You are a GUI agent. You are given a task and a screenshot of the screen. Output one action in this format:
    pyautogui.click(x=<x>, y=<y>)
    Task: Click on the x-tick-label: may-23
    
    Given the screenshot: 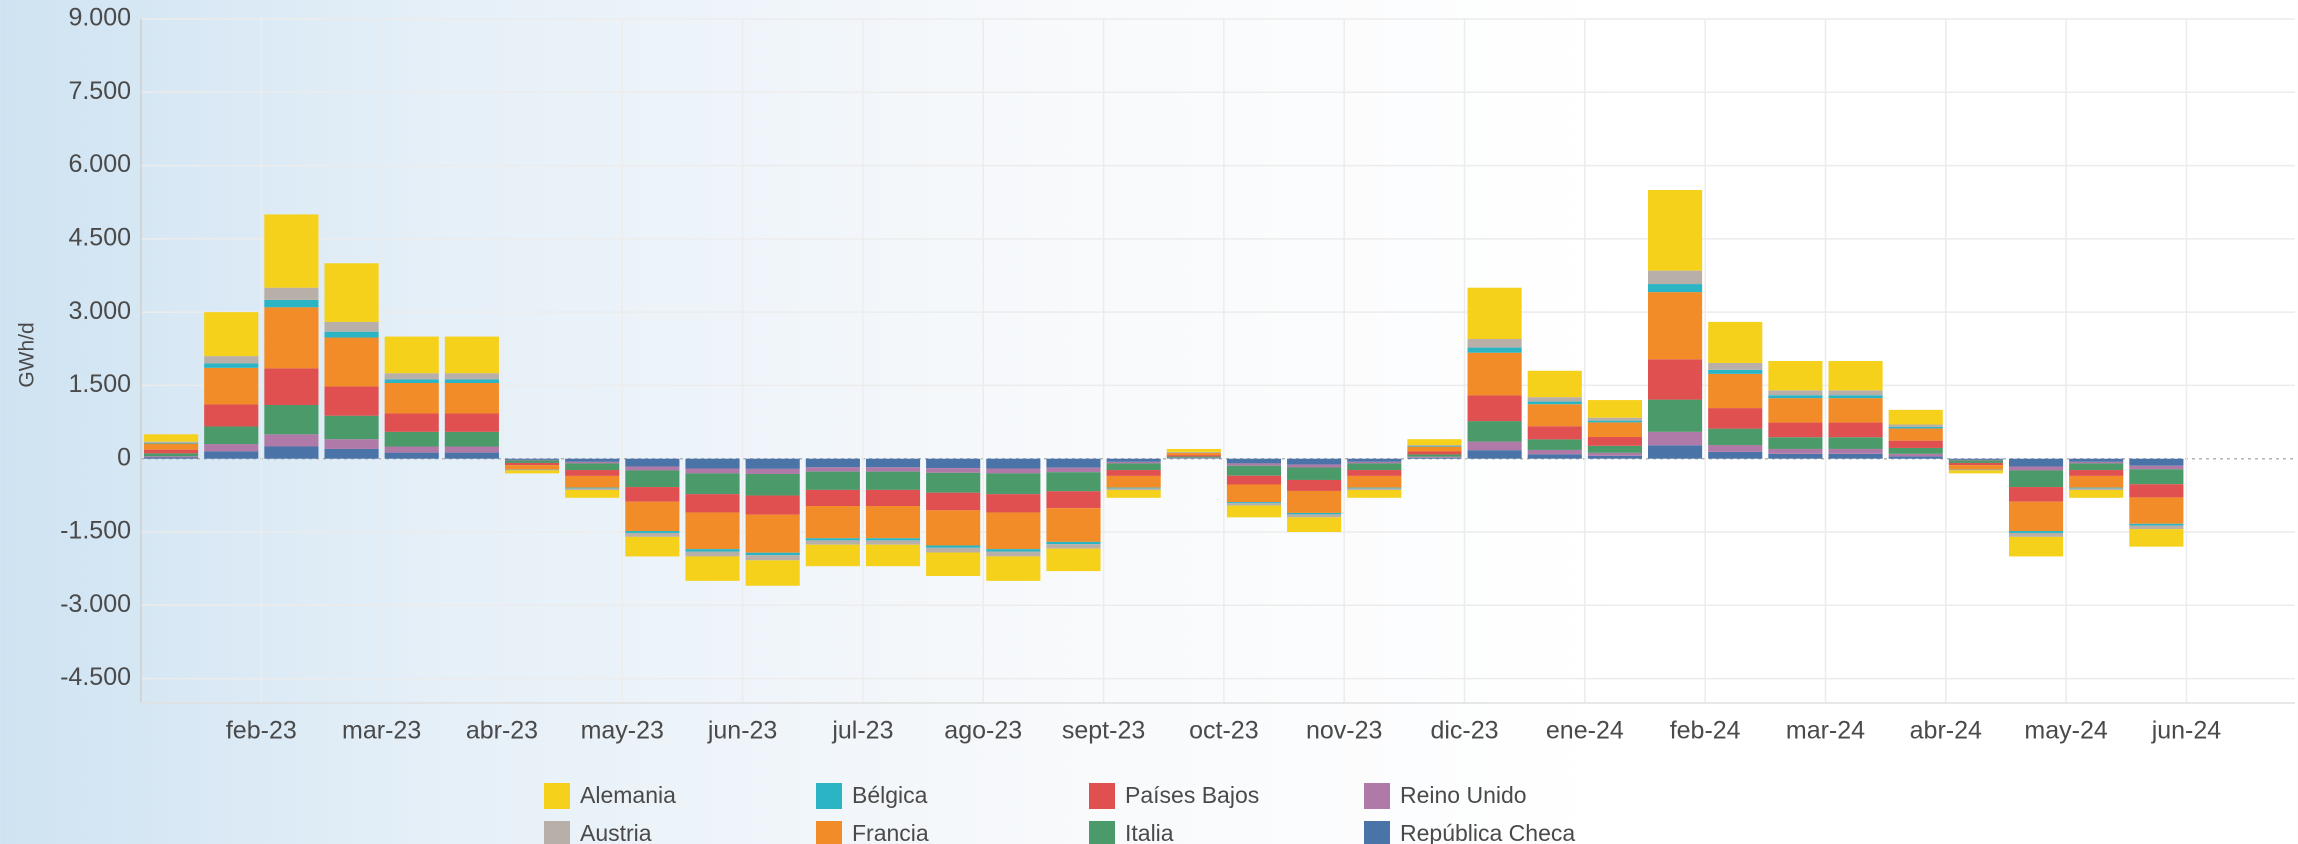 What is the action you would take?
    pyautogui.click(x=622, y=731)
    